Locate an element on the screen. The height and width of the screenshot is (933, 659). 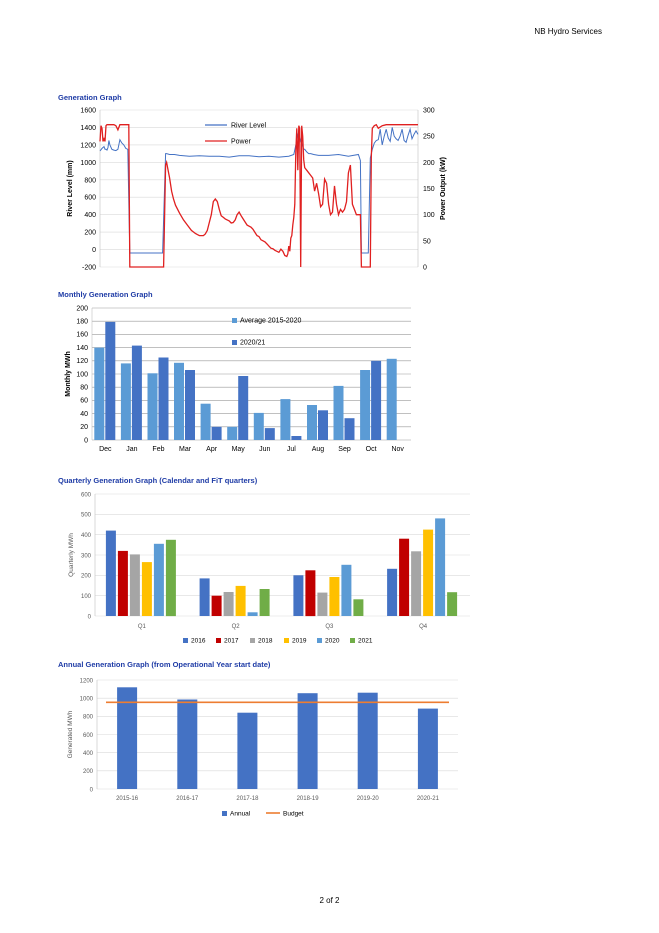
bar-2019-q4 is located at coordinates (428, 572).